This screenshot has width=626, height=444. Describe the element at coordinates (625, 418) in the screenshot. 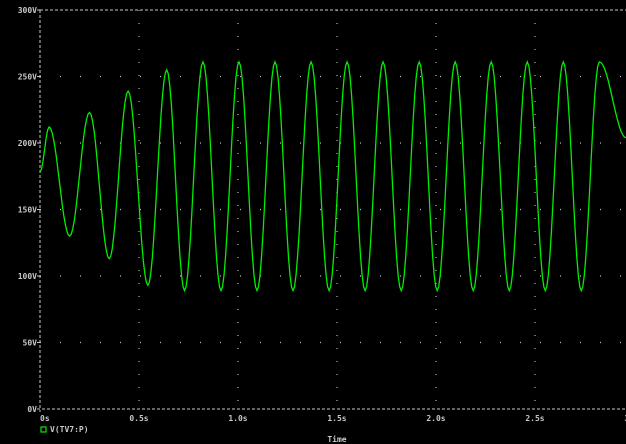

I see `x-tick-label: 3.0s` at that location.